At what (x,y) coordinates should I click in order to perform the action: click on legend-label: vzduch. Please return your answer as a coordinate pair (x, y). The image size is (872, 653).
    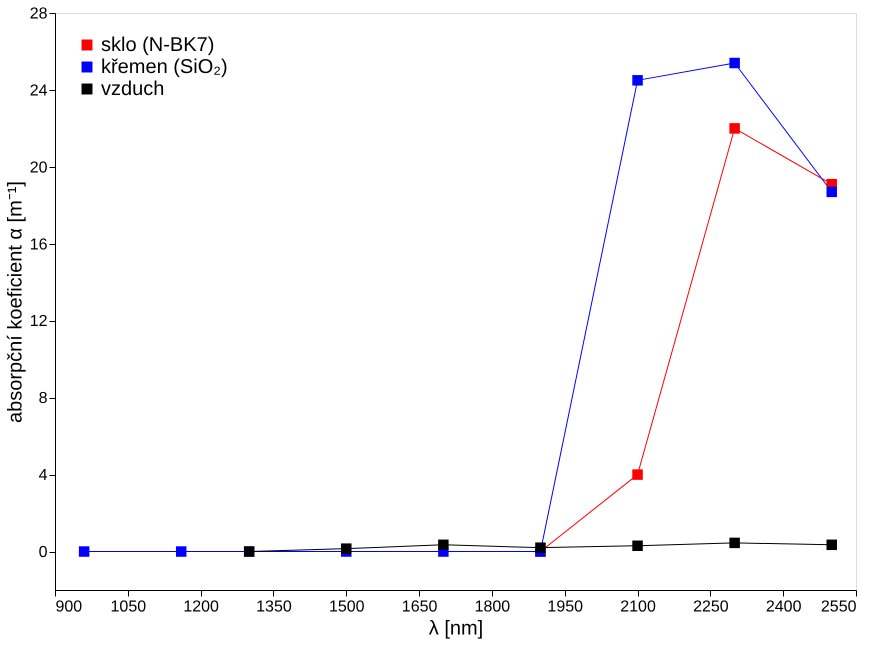
    Looking at the image, I should click on (132, 89).